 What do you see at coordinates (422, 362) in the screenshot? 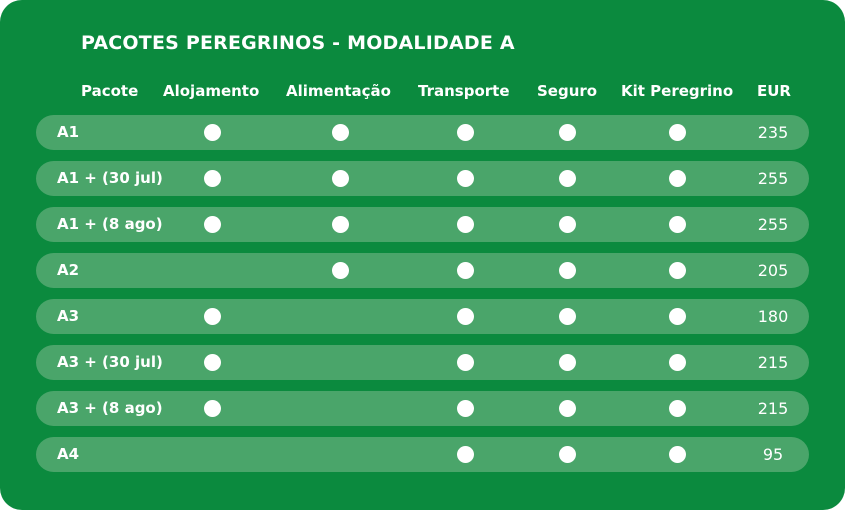
I see `table-row: A3 + (30 jul) 215` at bounding box center [422, 362].